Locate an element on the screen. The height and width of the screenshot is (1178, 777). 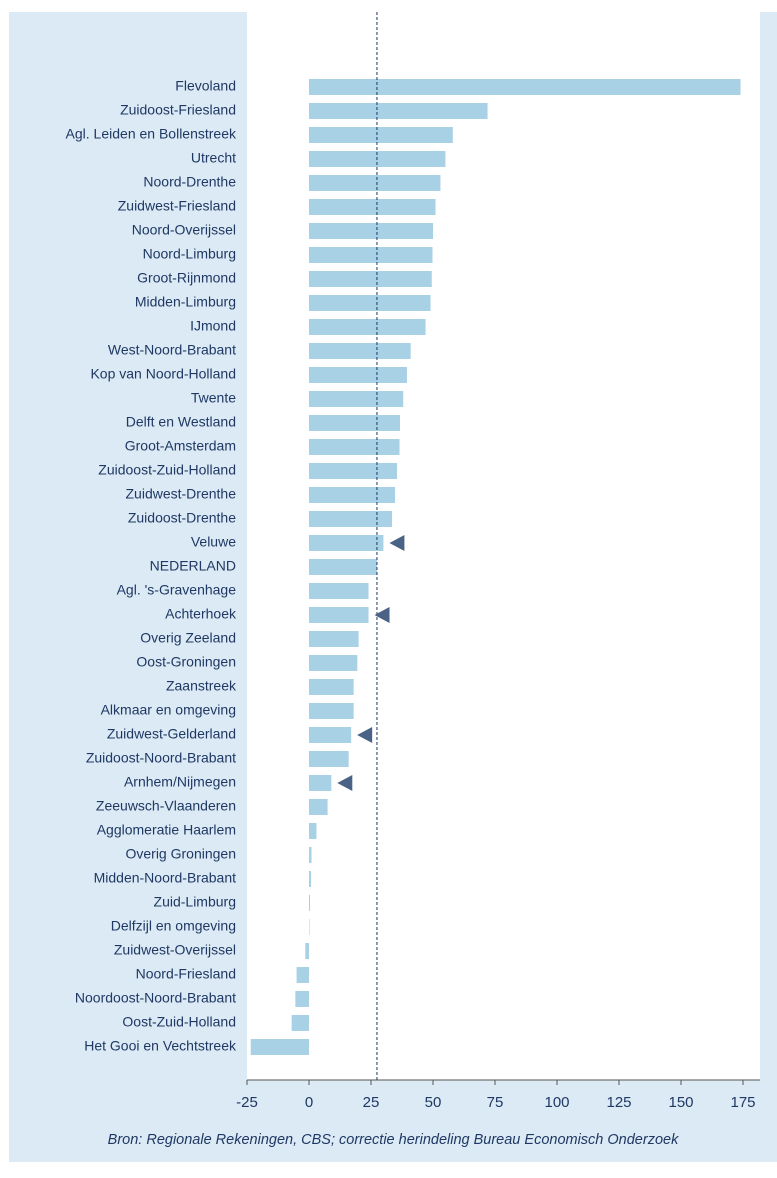
y-tick-label: Twente is located at coordinates (213, 398).